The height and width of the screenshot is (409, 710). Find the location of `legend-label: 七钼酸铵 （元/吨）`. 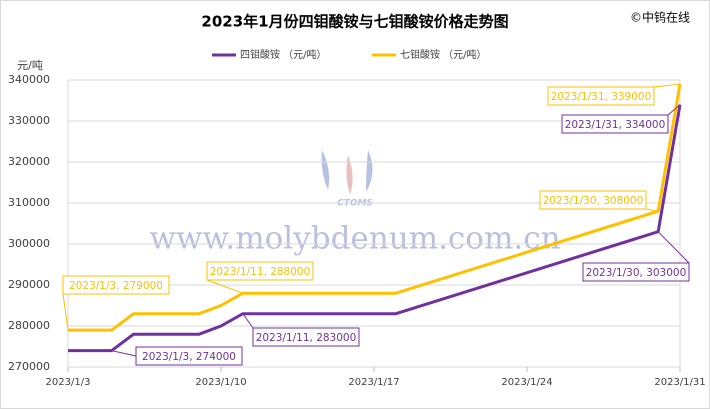

legend-label: 七钼酸铵 （元/吨） is located at coordinates (443, 54).